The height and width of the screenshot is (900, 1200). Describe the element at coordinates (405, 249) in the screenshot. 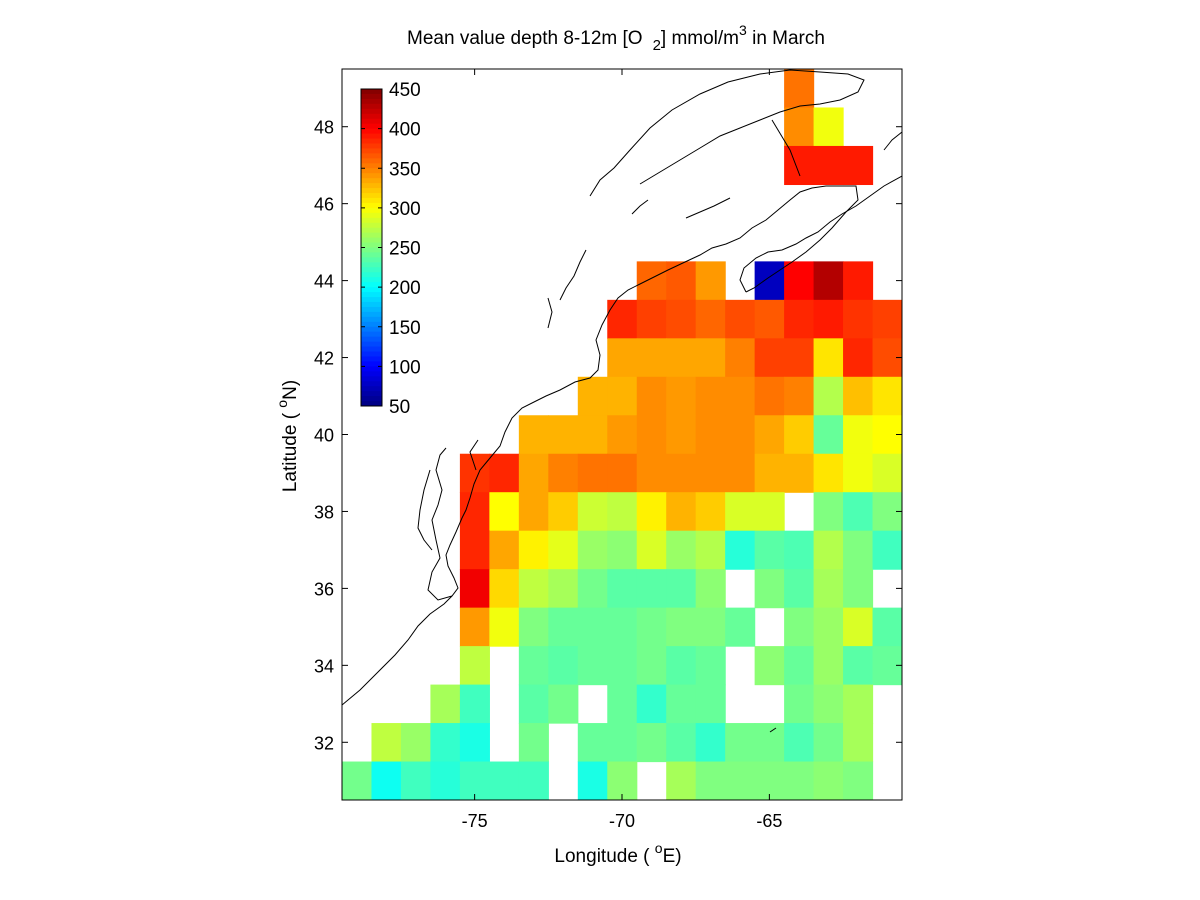

I see `colorbar-tick-label: 250` at that location.